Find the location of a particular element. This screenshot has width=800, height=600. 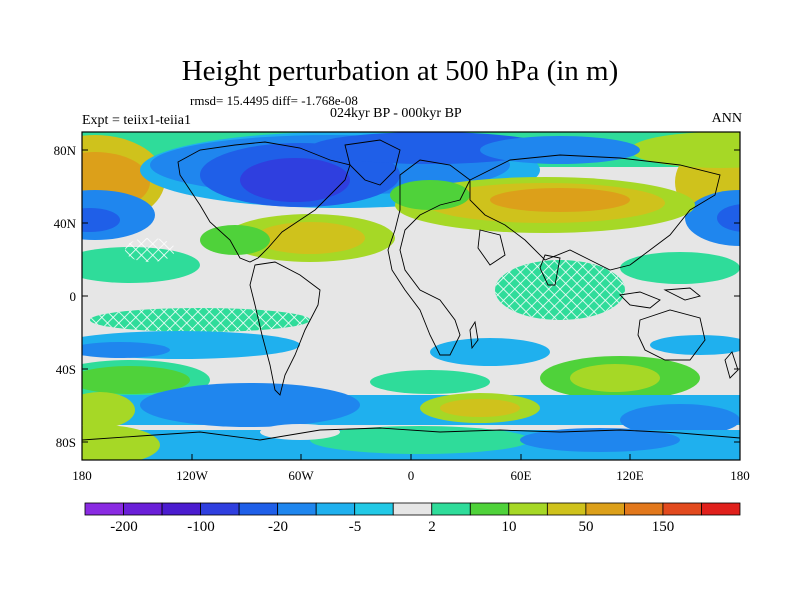

colorbar-label: 150 is located at coordinates (663, 527).